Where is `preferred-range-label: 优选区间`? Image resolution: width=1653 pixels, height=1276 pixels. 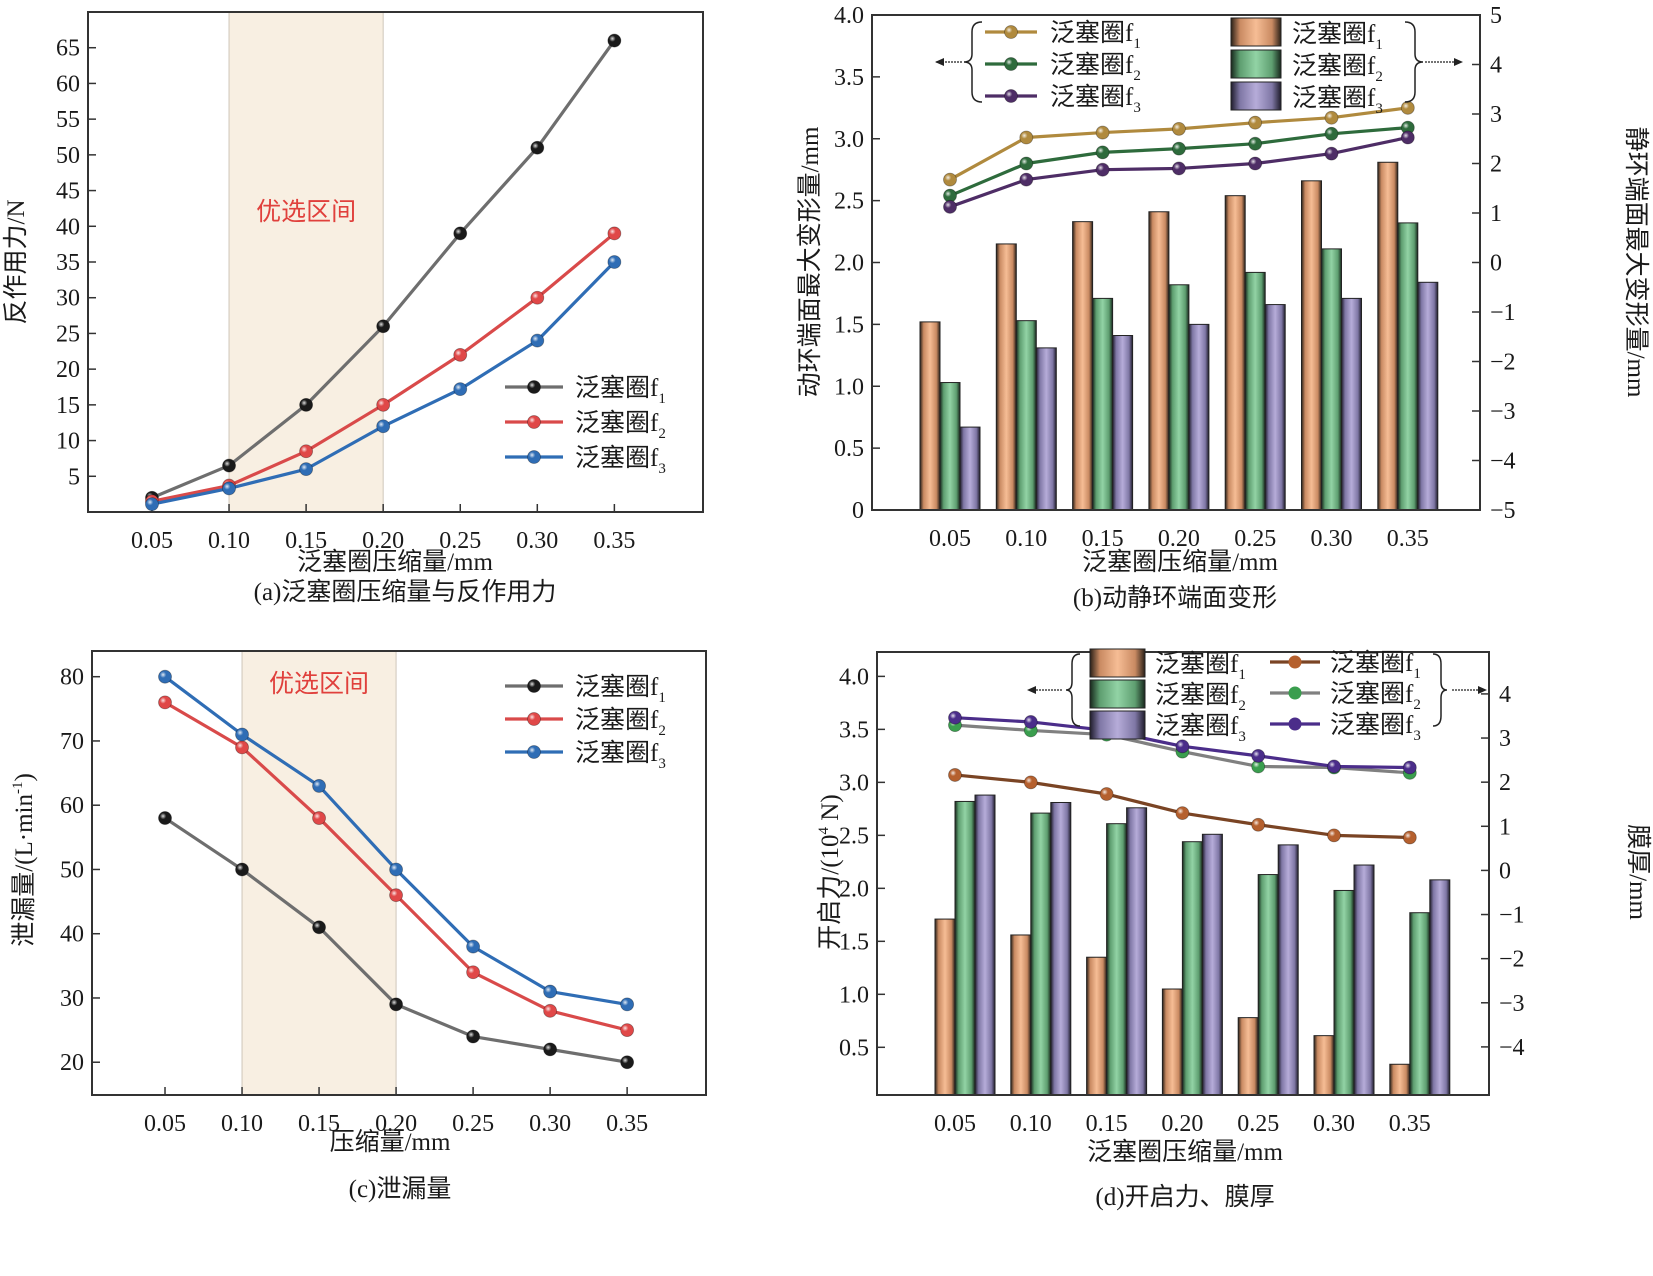 preferred-range-label: 优选区间 is located at coordinates (306, 211).